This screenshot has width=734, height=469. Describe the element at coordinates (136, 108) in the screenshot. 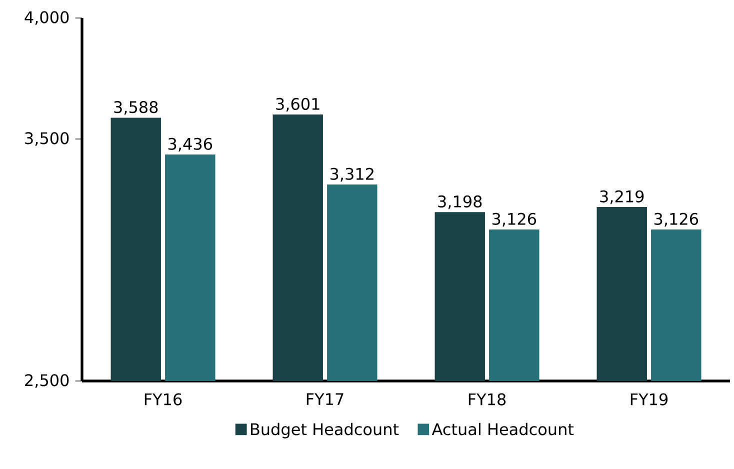

I see `data-label: 3,588` at that location.